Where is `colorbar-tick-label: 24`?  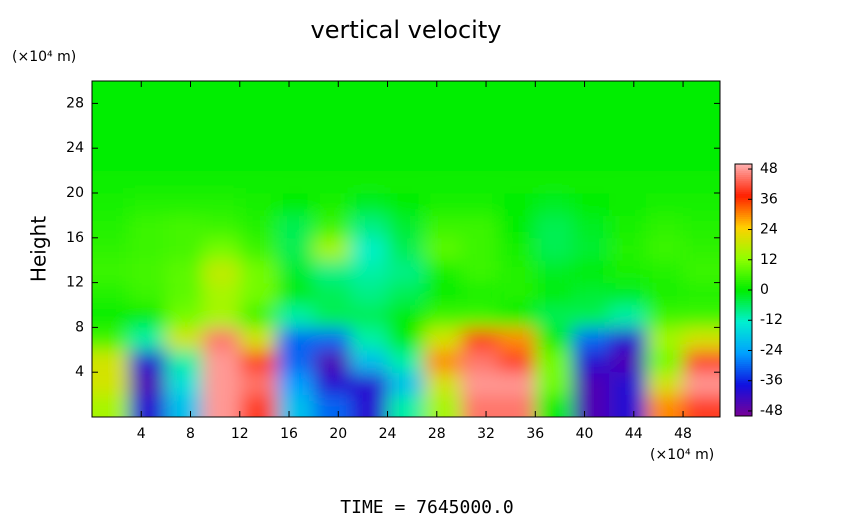
colorbar-tick-label: 24 is located at coordinates (769, 230).